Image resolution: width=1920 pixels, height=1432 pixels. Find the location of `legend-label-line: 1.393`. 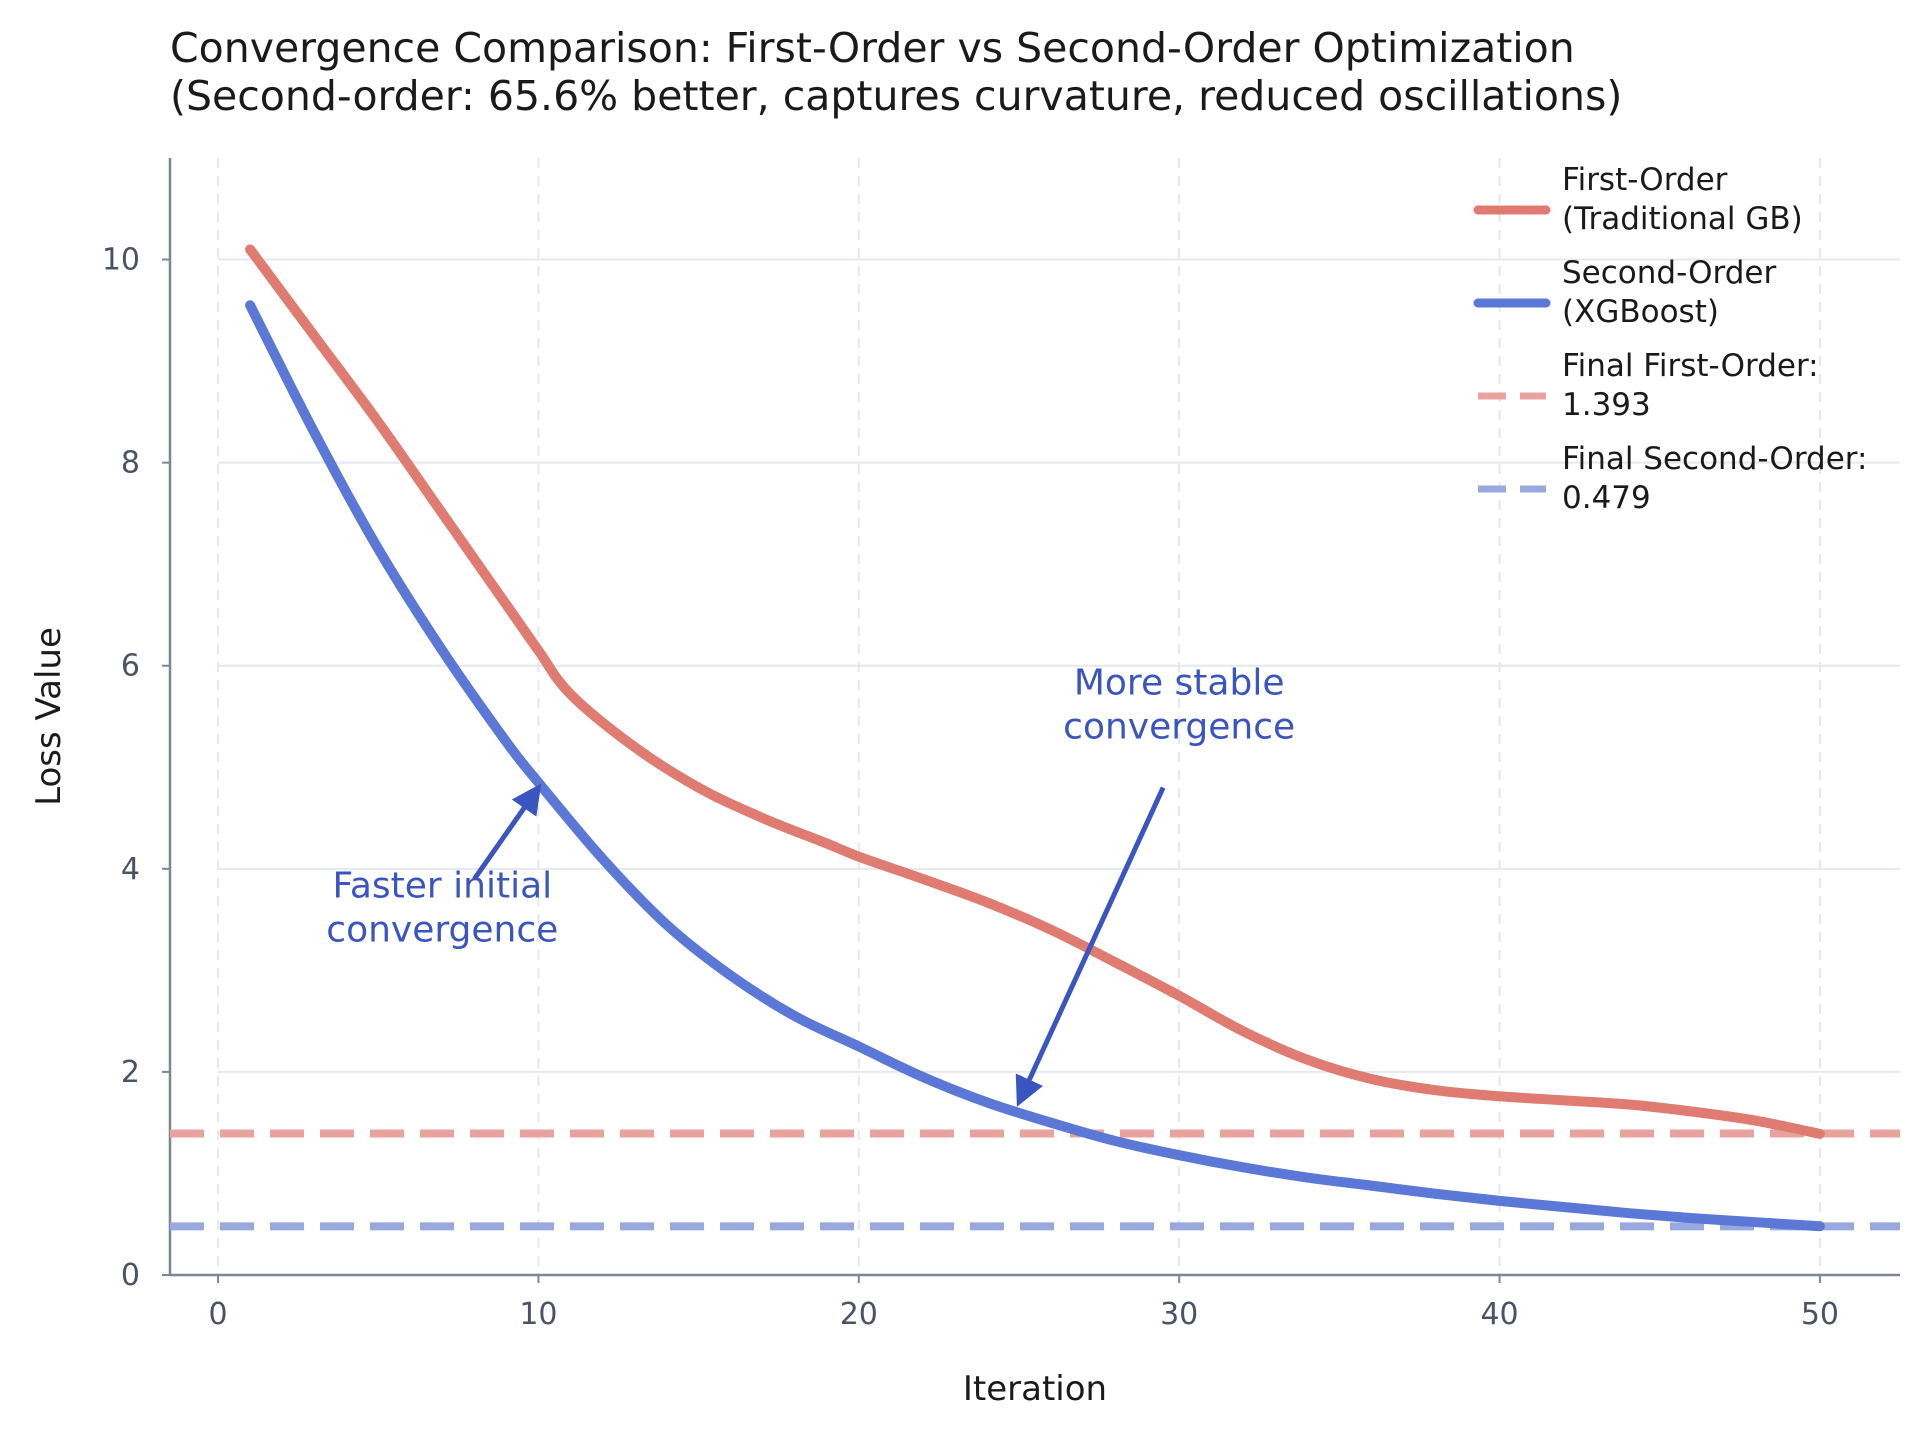

legend-label-line: 1.393 is located at coordinates (1606, 405).